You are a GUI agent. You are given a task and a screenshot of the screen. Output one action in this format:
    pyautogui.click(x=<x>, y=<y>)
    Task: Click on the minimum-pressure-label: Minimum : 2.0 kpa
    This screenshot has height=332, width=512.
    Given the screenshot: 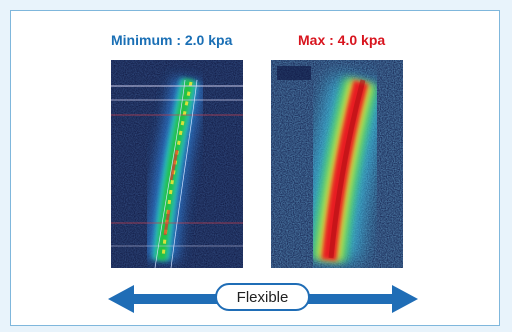 What is the action you would take?
    pyautogui.click(x=172, y=40)
    